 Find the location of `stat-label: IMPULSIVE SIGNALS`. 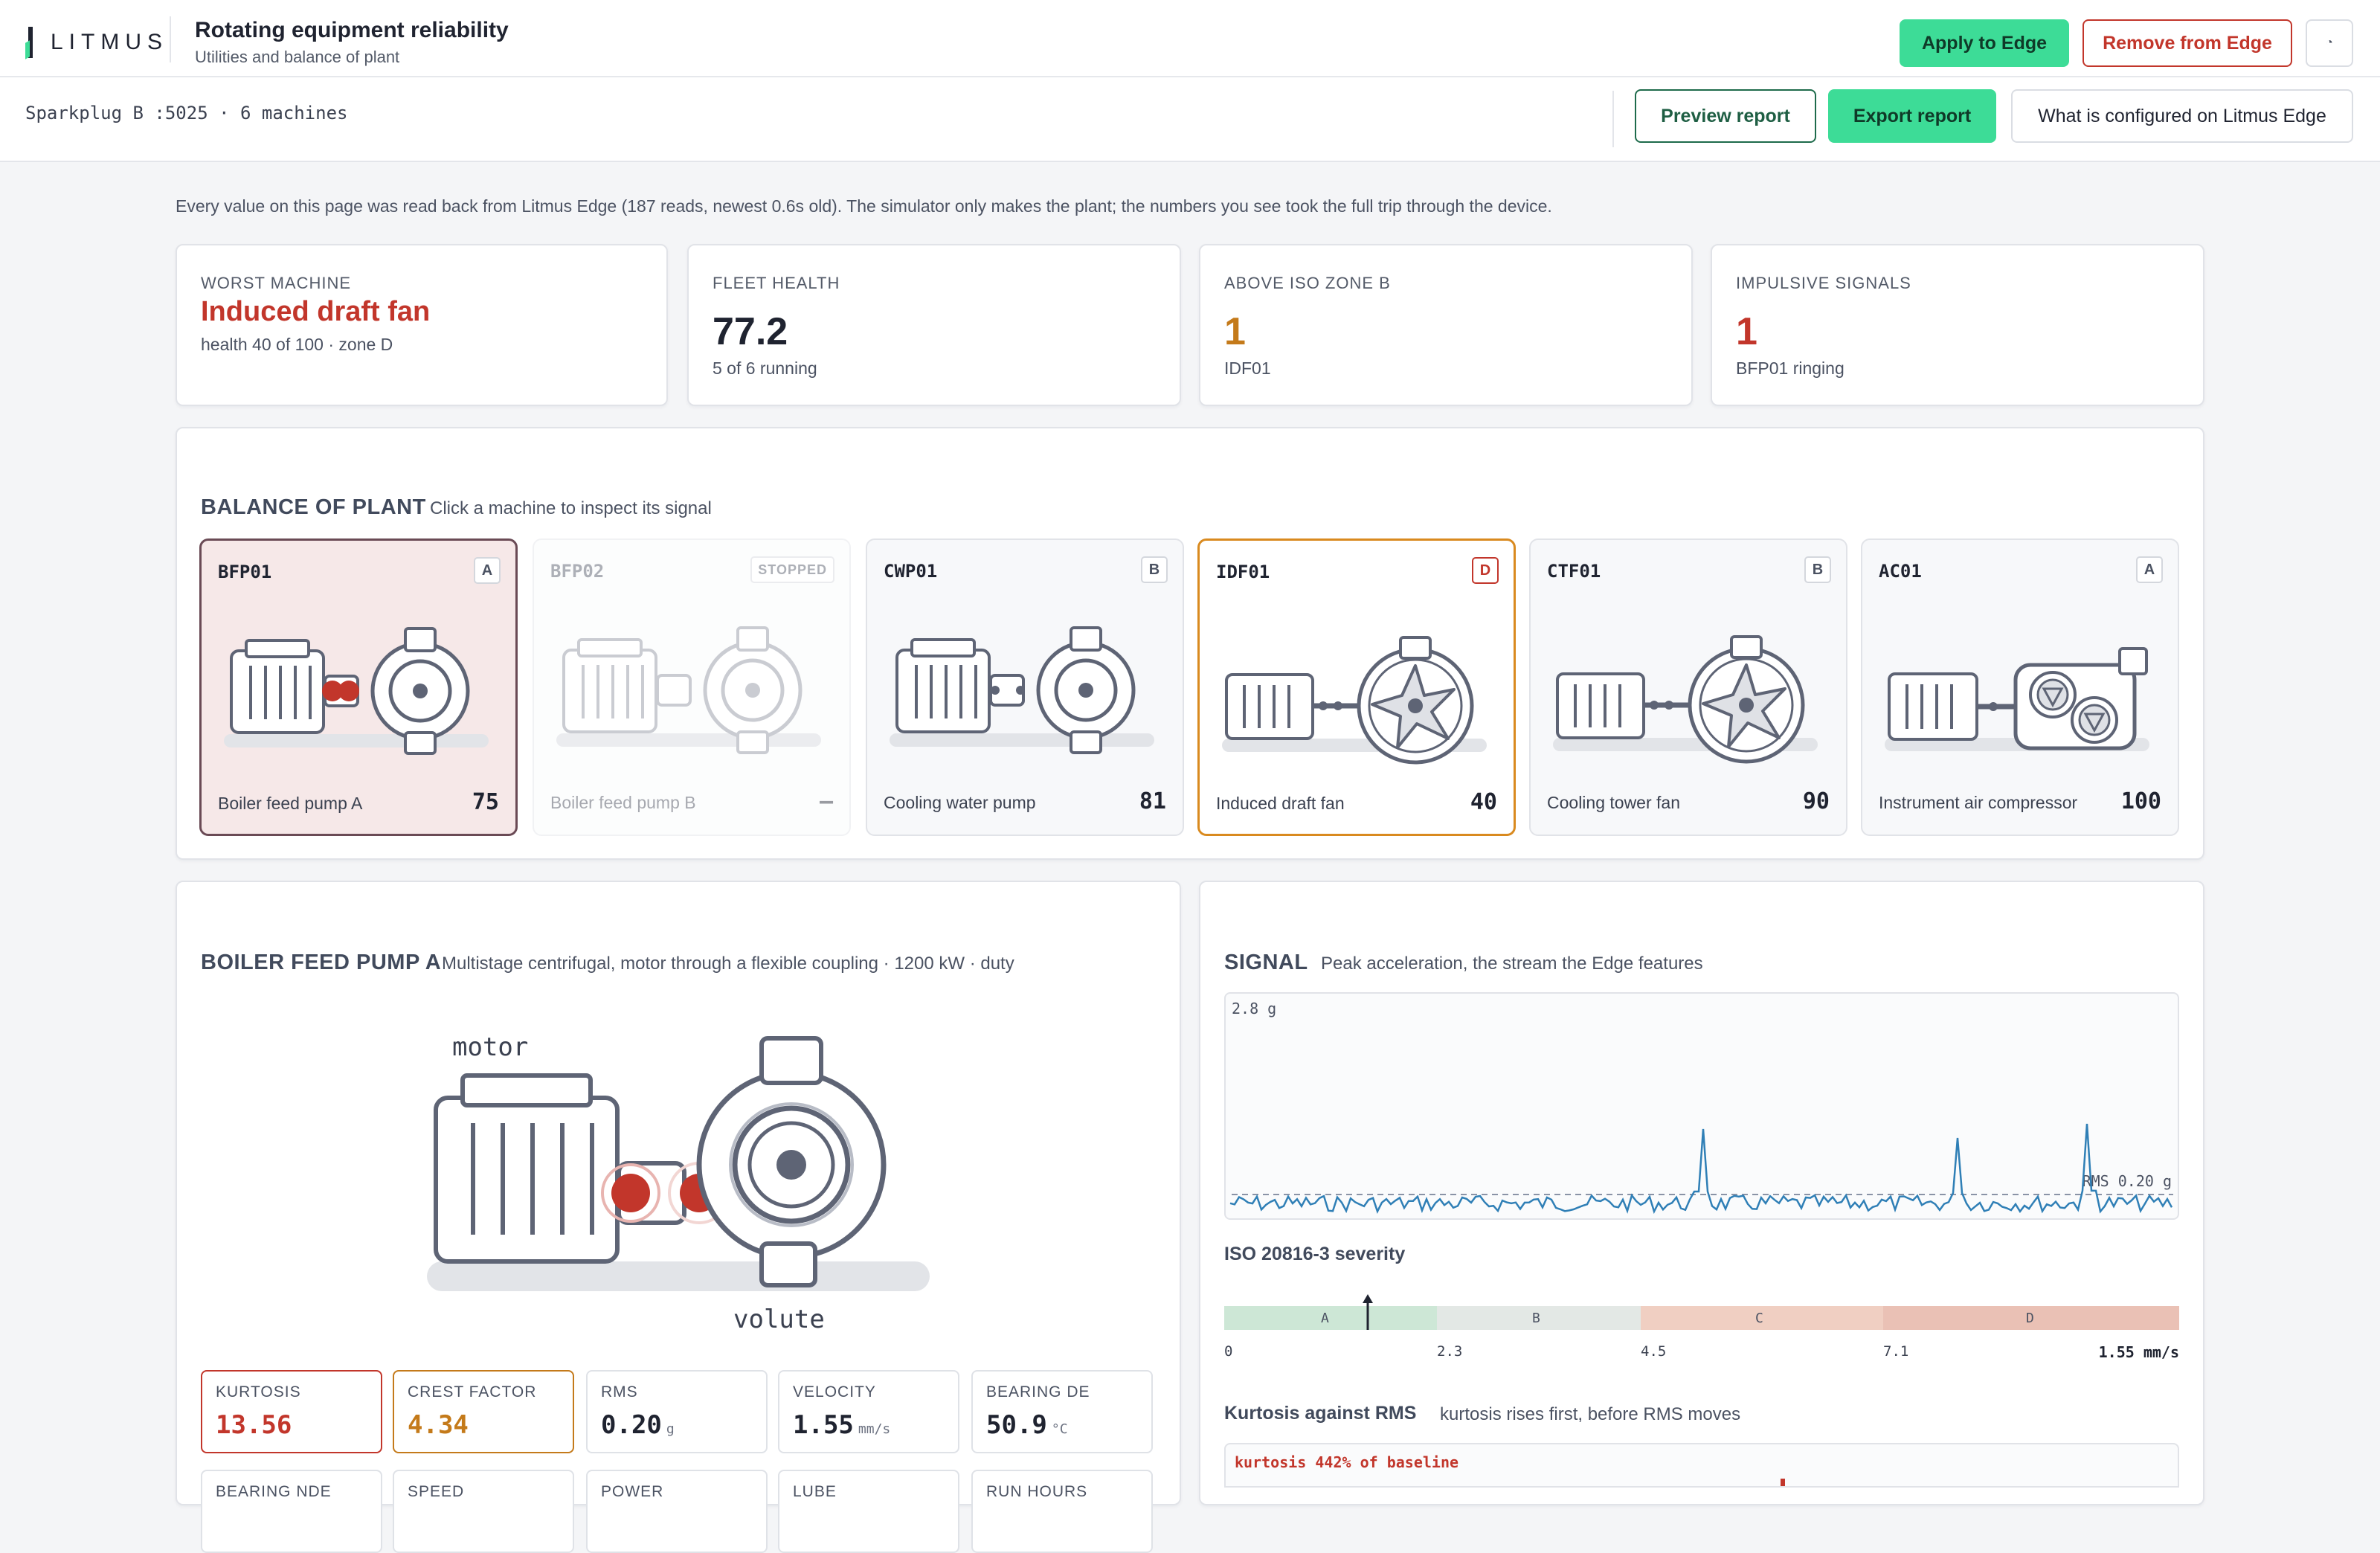

stat-label: IMPULSIVE SIGNALS is located at coordinates (1824, 283).